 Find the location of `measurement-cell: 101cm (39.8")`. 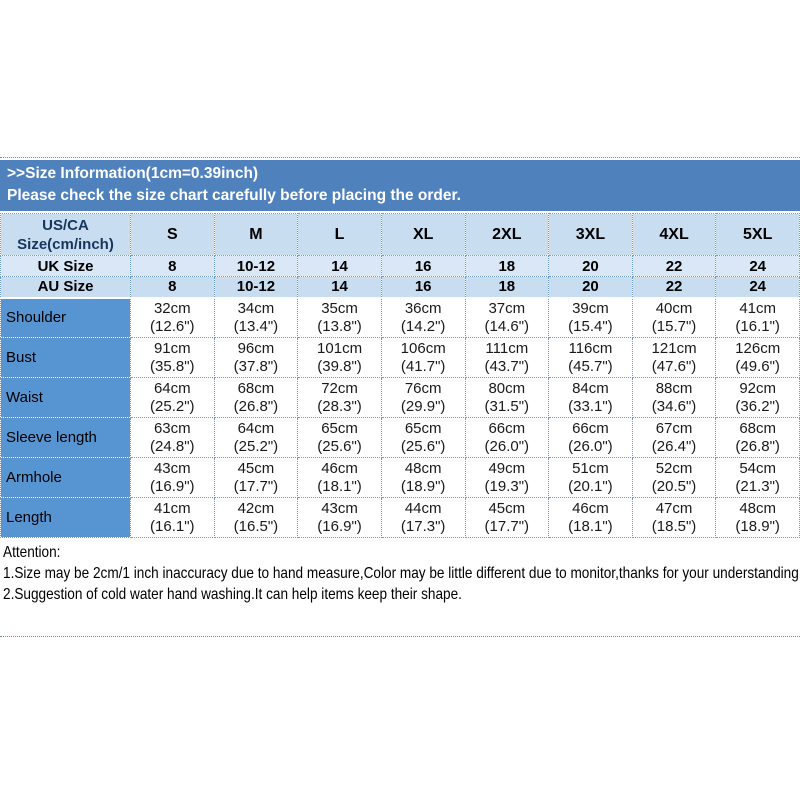

measurement-cell: 101cm (39.8") is located at coordinates (339, 357).